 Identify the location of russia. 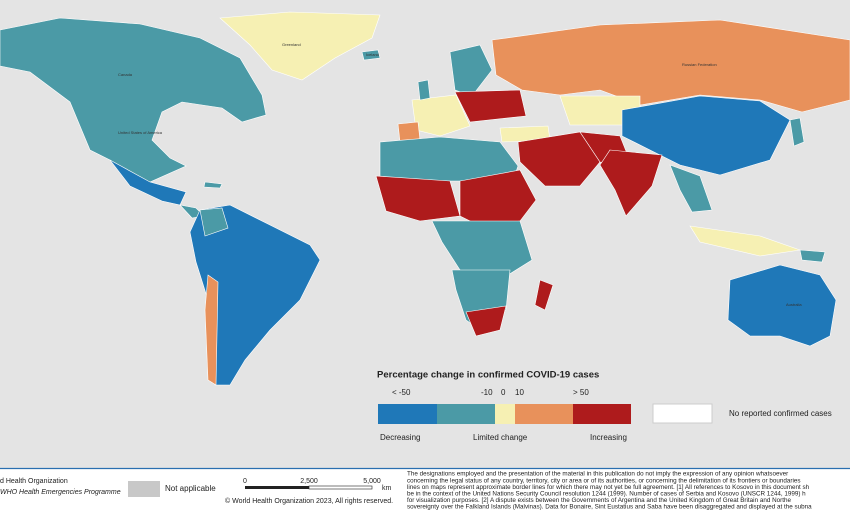
(670, 66).